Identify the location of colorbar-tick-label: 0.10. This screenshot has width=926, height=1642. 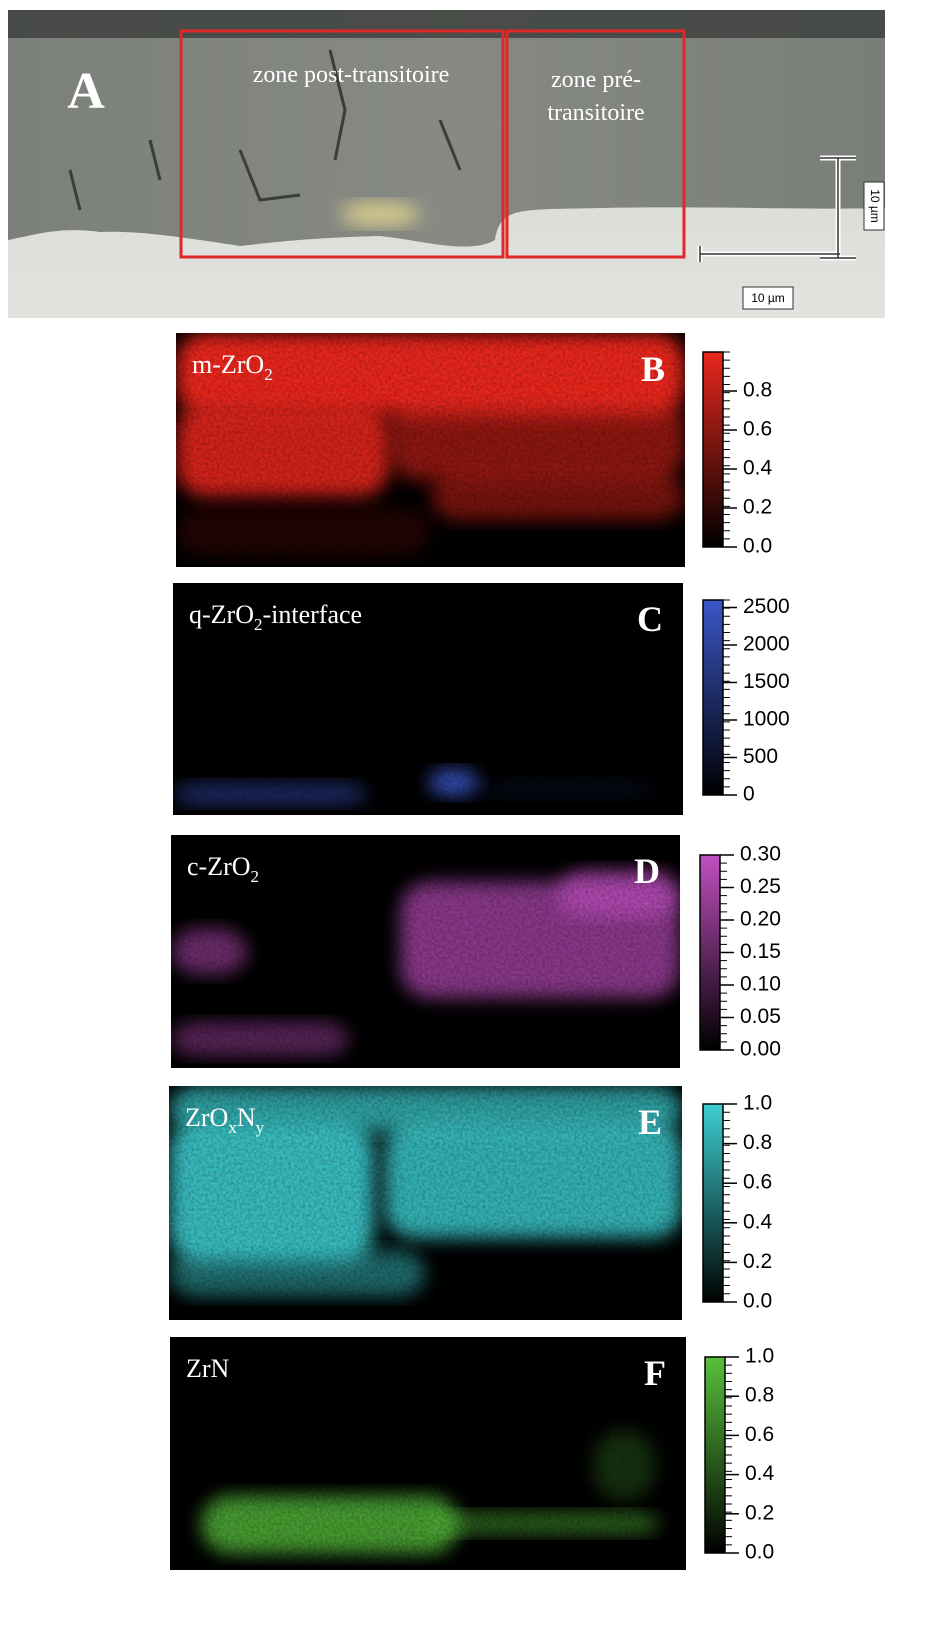
(760, 984).